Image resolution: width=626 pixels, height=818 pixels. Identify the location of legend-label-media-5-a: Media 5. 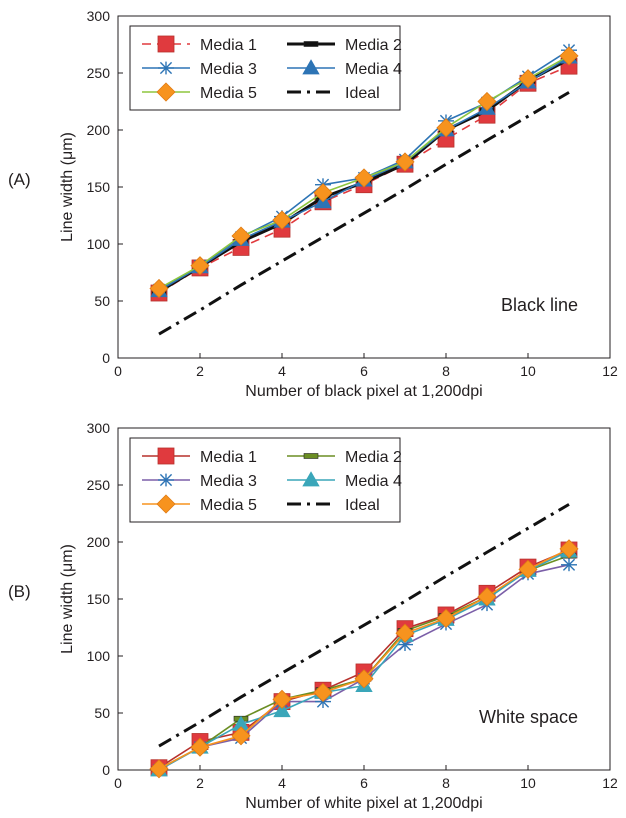
(228, 93).